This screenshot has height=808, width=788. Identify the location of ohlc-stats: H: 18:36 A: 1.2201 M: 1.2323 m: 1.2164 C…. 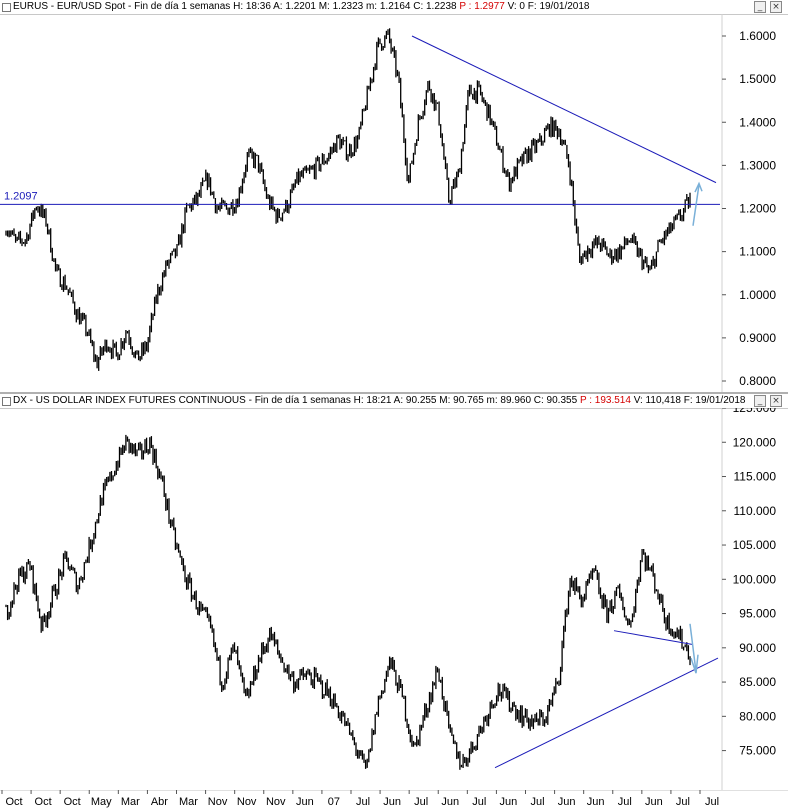
(345, 6).